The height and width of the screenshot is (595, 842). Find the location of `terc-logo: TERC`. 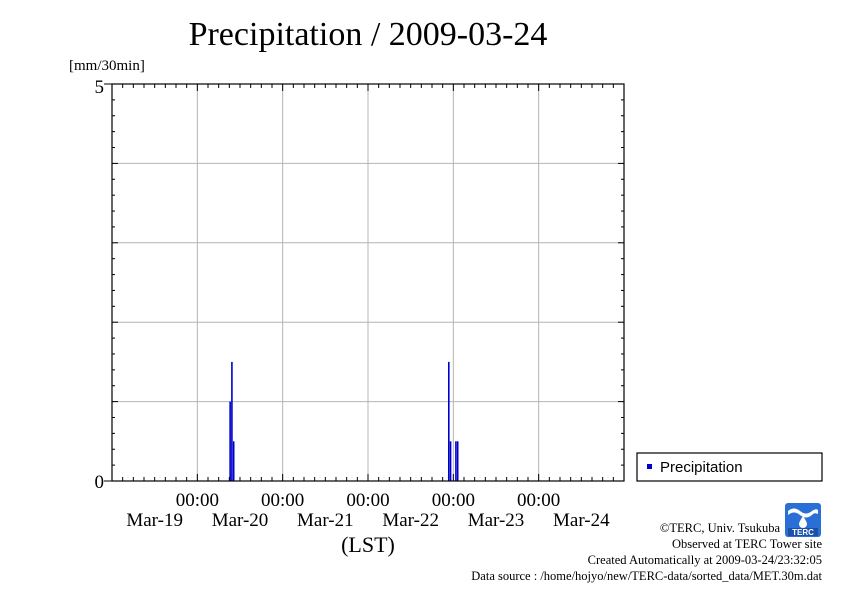

terc-logo: TERC is located at coordinates (803, 520).